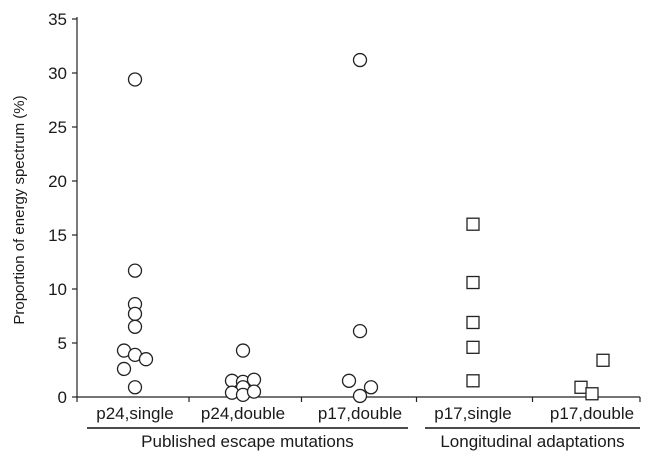  I want to click on y-tick-label: 20, so click(57, 181).